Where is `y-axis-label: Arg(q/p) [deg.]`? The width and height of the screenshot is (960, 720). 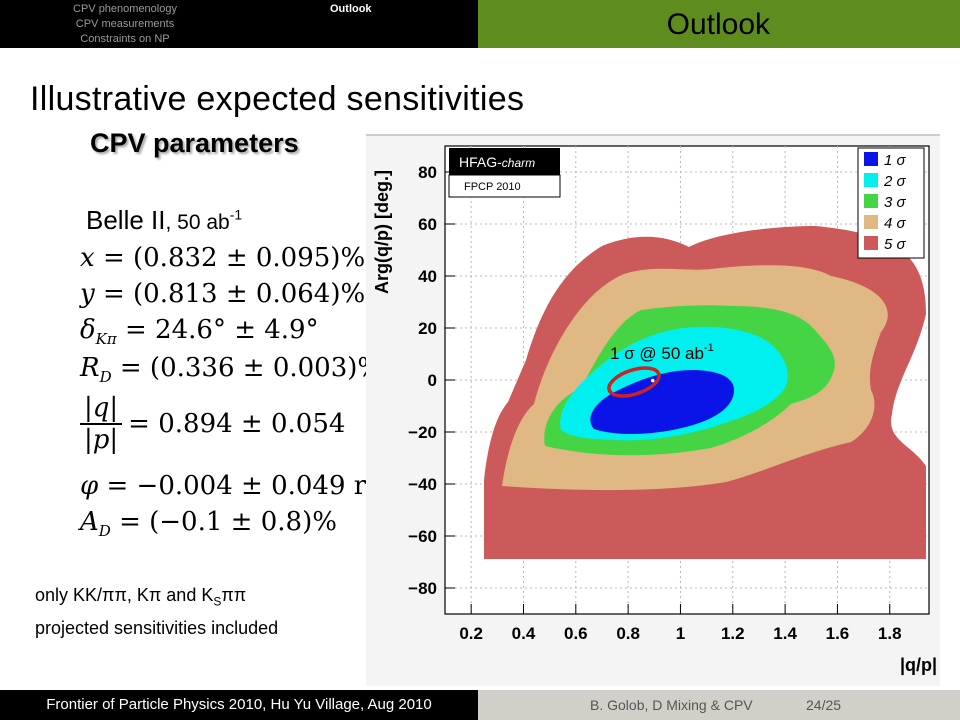
y-axis-label: Arg(q/p) [deg.] is located at coordinates (382, 232).